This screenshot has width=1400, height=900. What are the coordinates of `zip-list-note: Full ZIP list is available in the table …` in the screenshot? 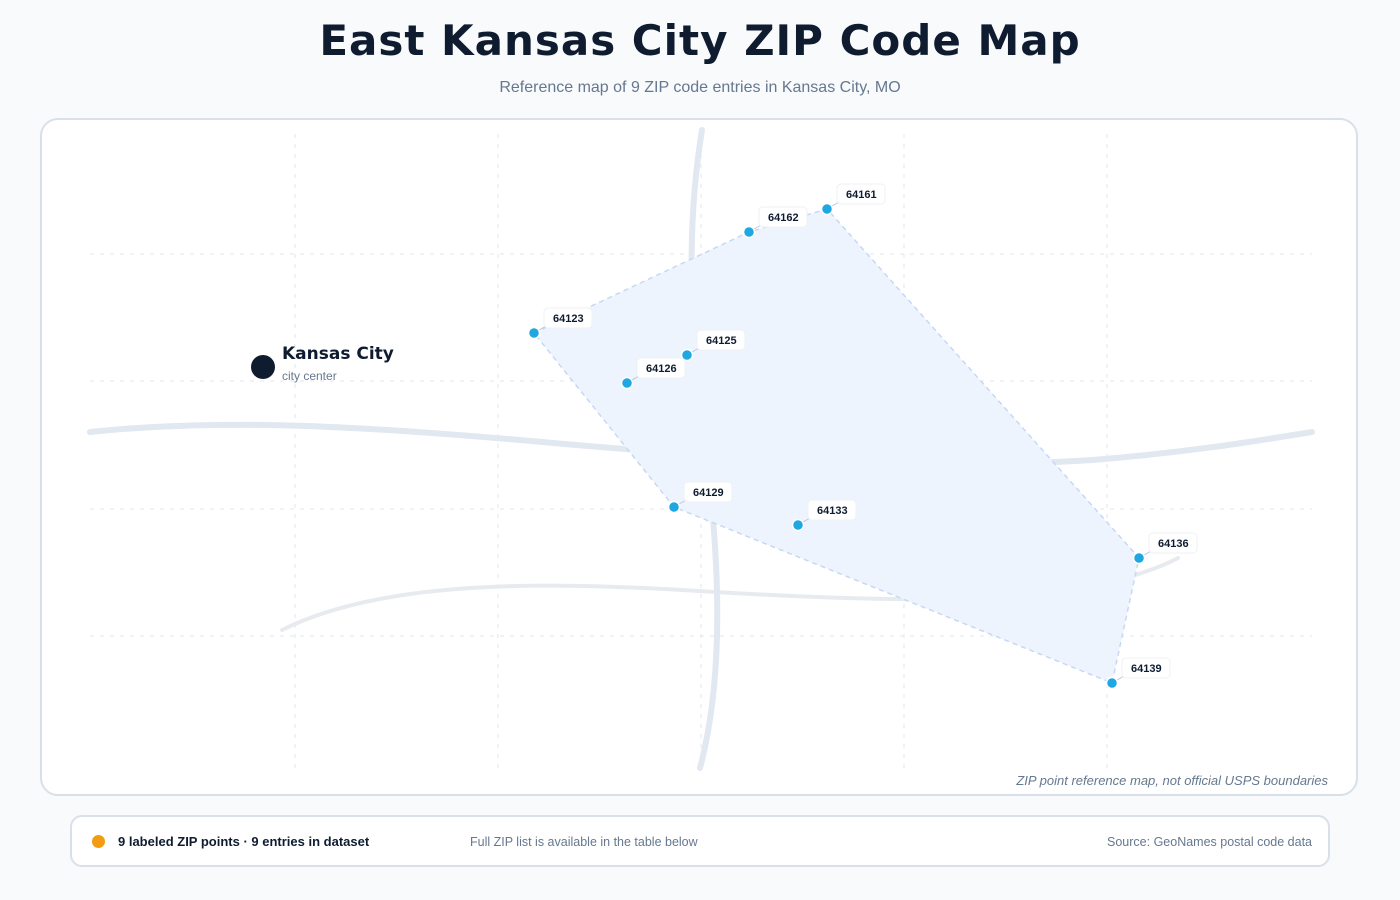 It's located at (584, 842).